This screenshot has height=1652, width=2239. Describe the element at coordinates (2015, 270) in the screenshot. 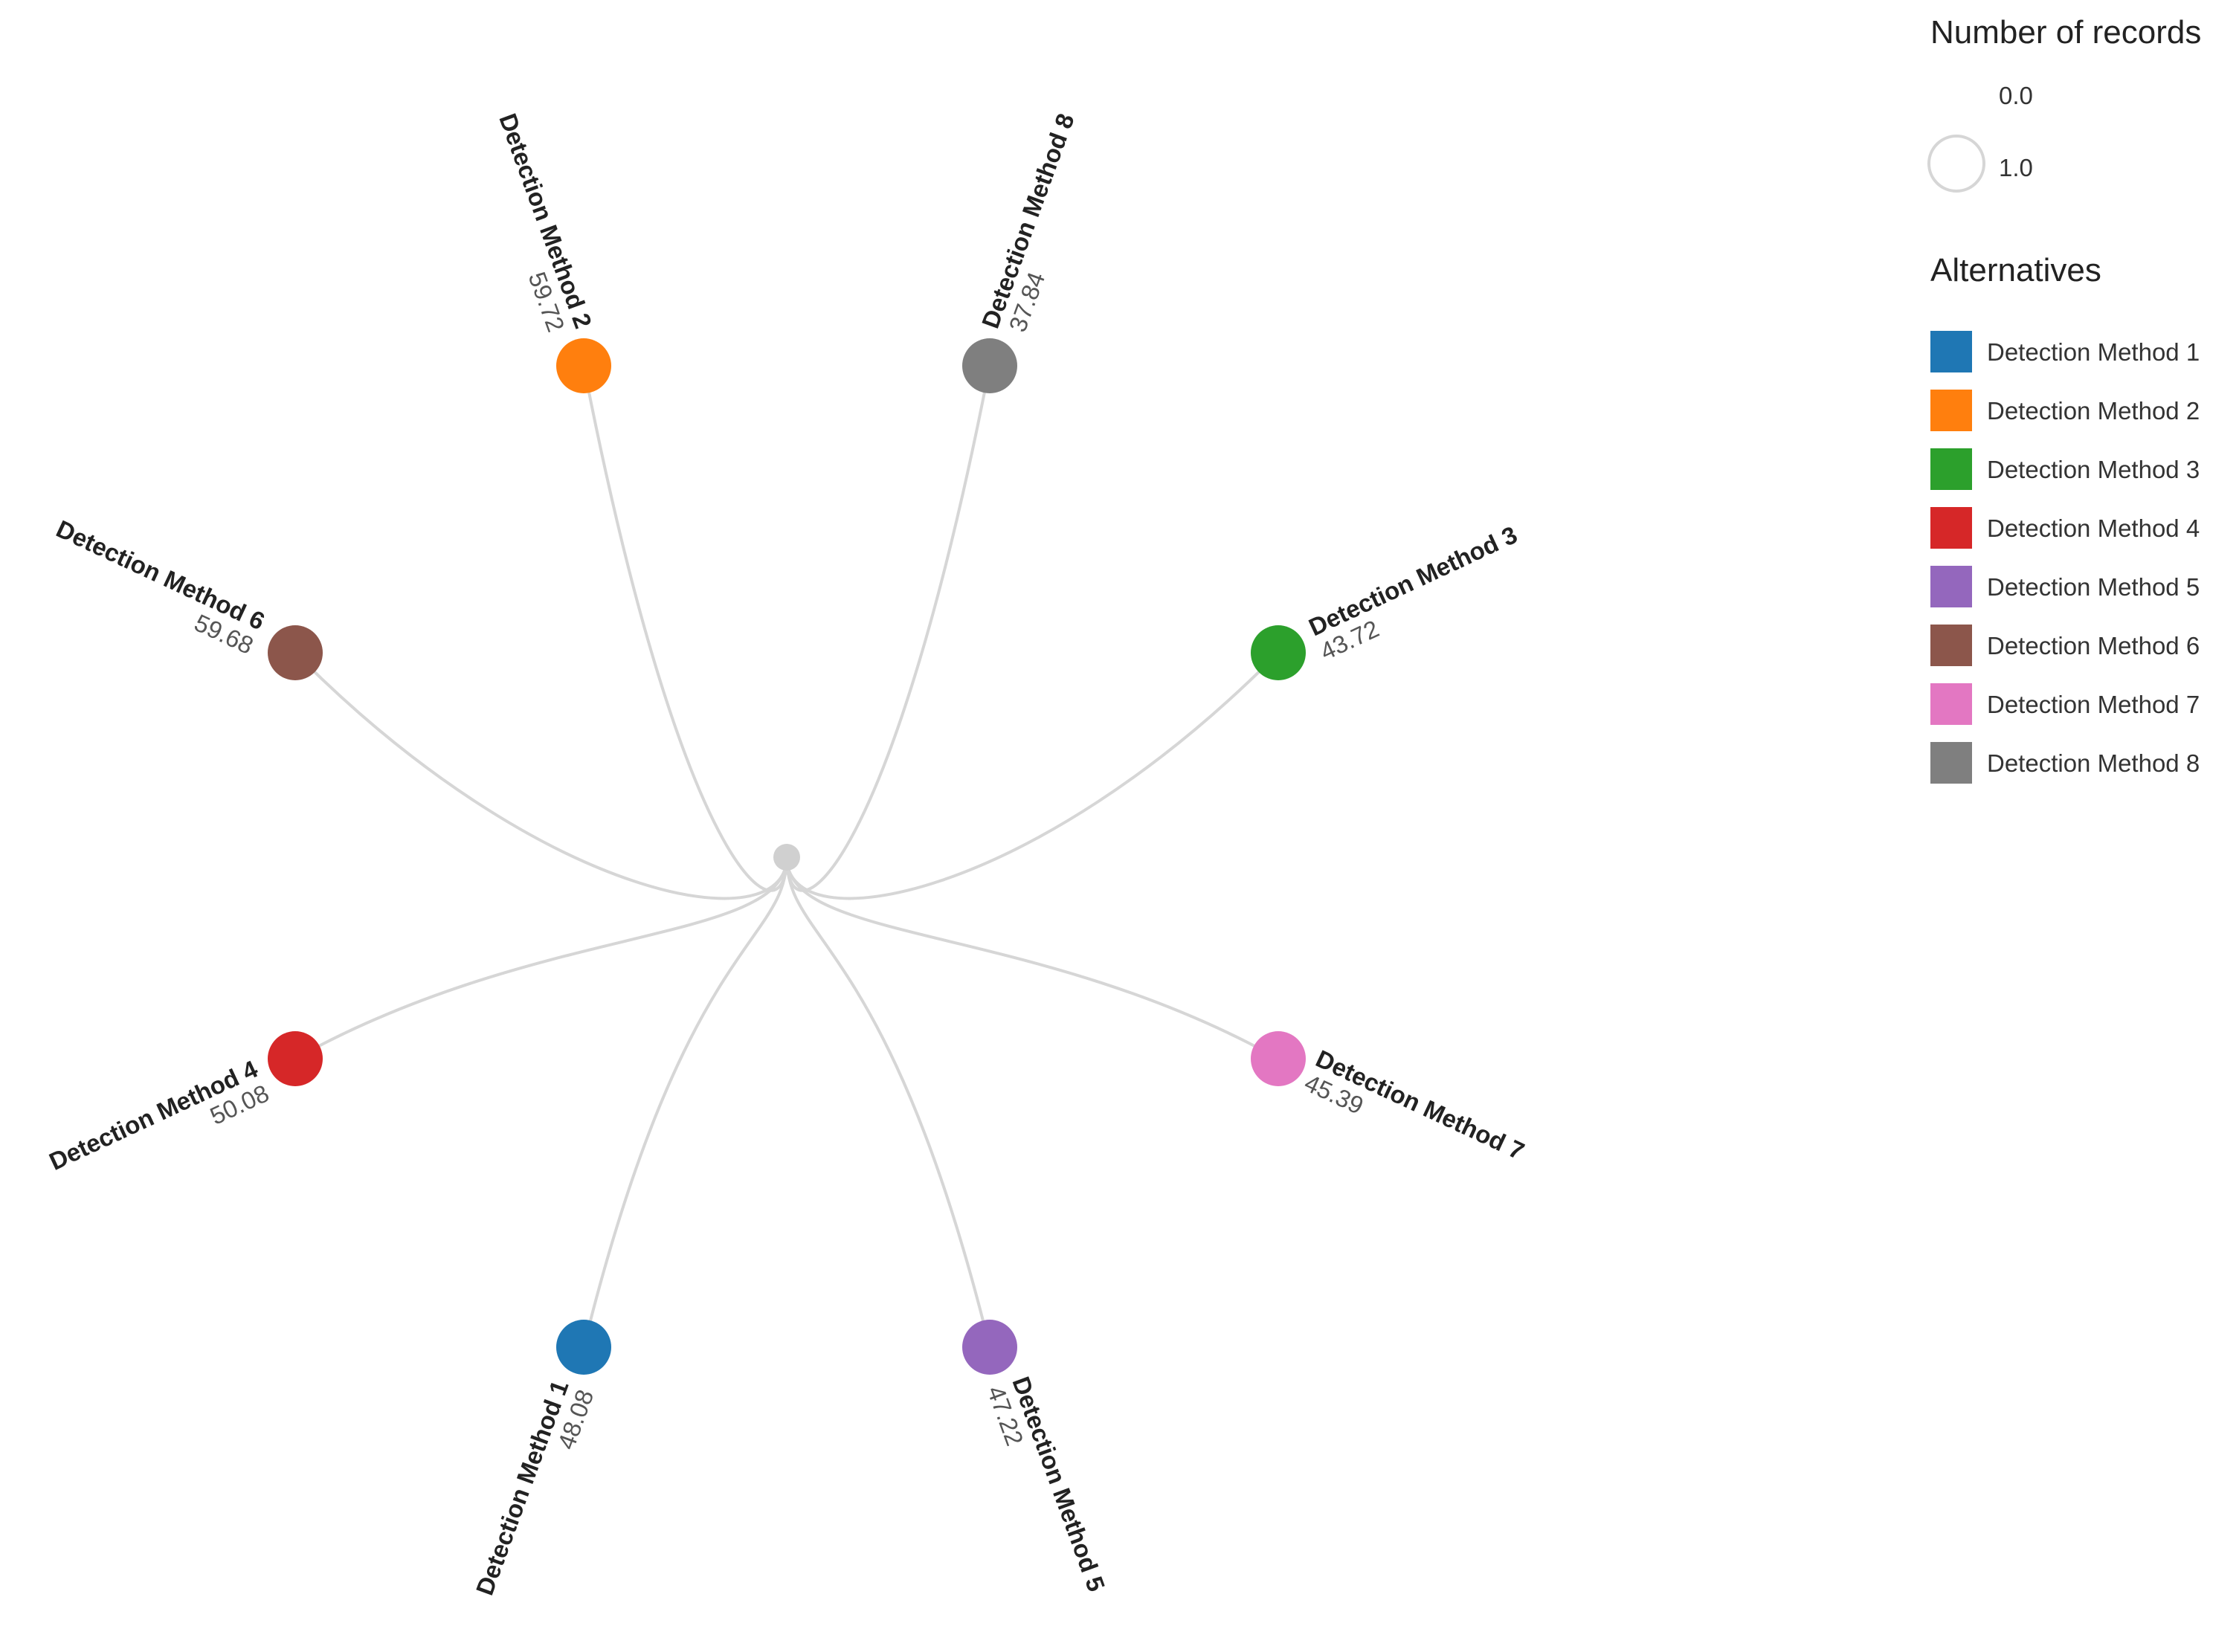

I see `legend-color-title: Alternatives` at that location.